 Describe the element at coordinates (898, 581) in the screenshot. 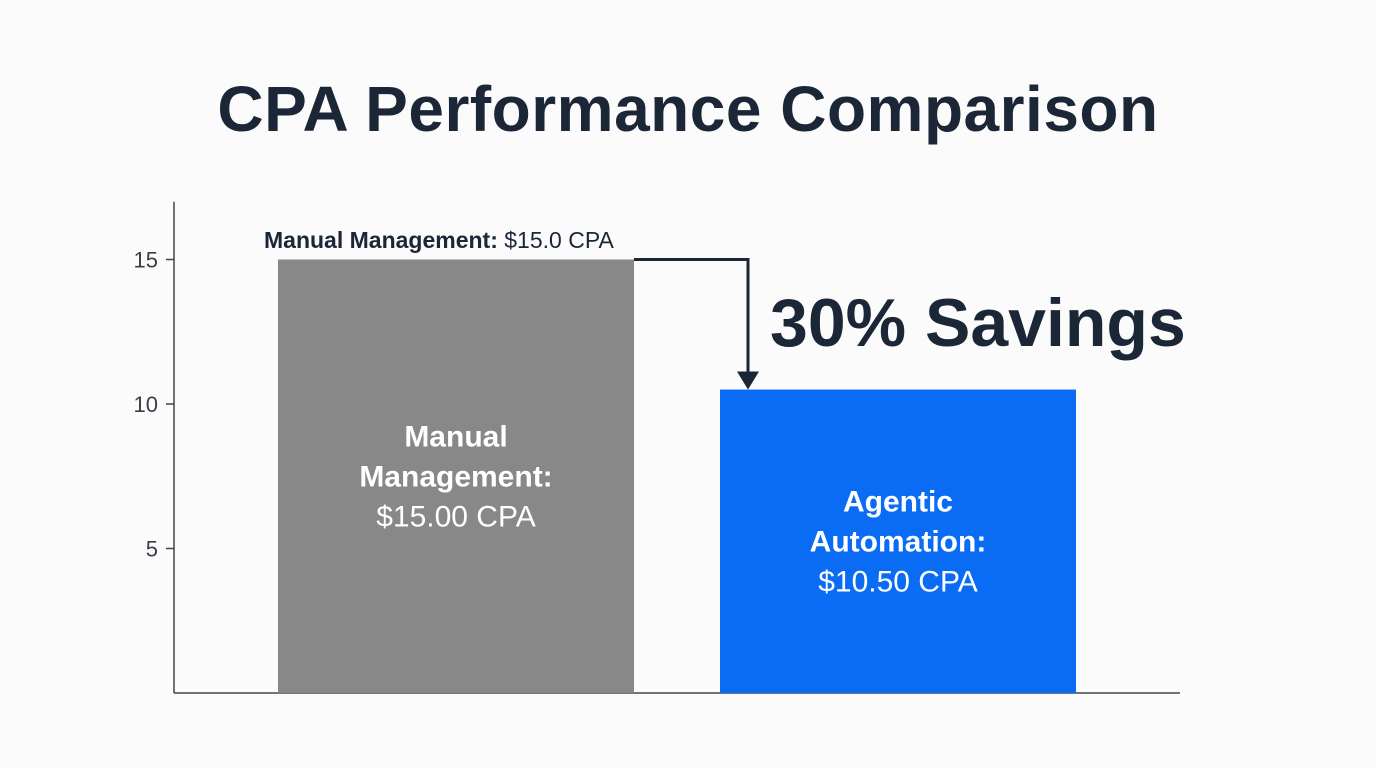

I see `bar-value-label: $10.50 CPA` at that location.